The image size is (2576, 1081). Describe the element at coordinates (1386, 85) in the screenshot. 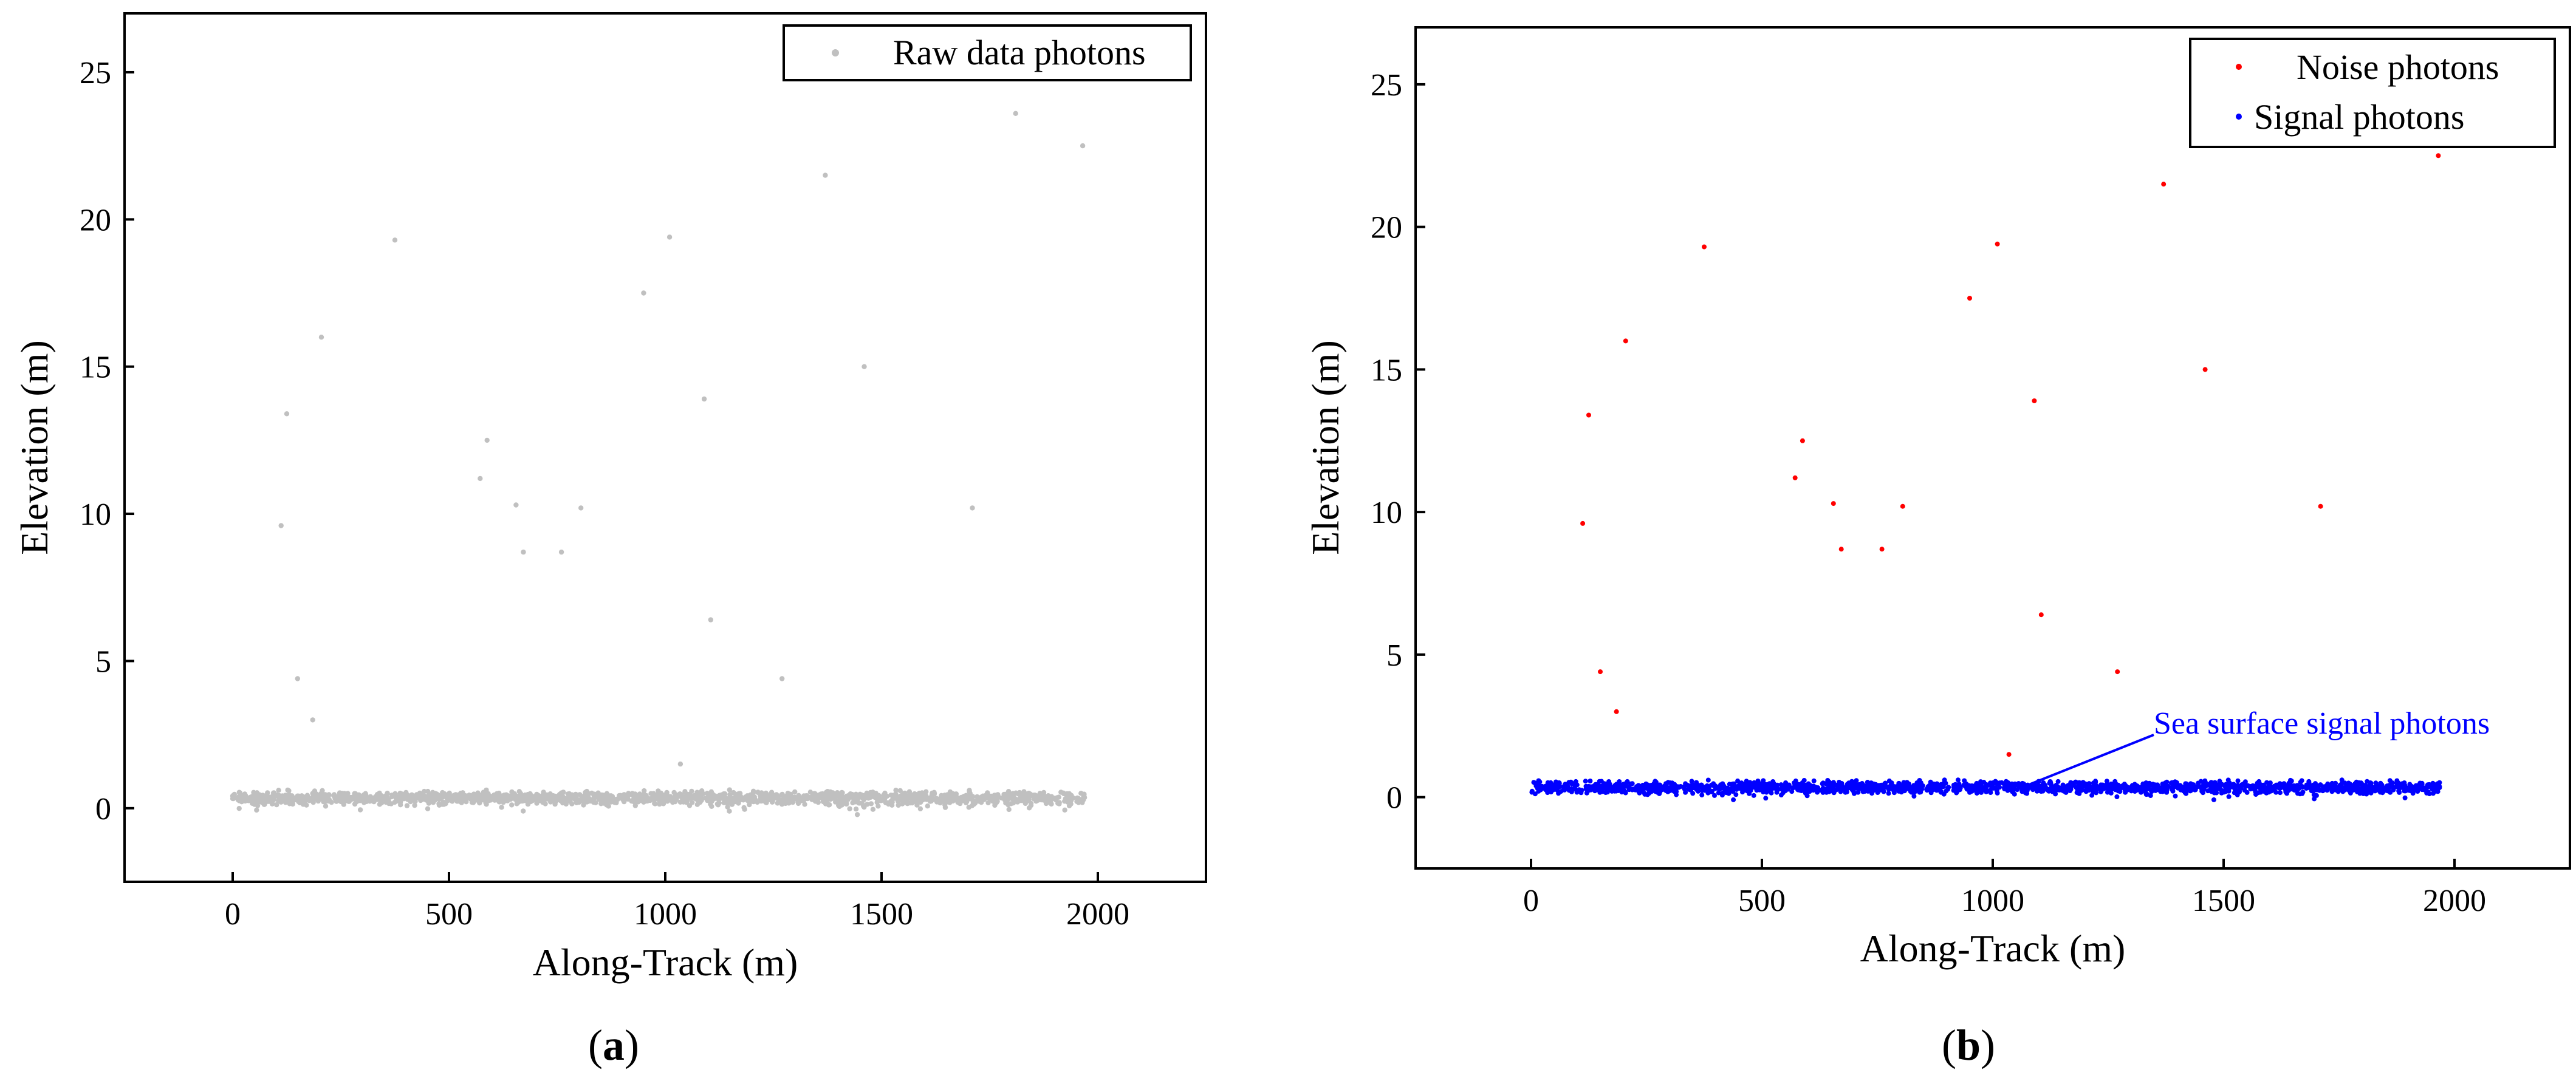

I see `panel-b-y-tick-label: 25` at that location.